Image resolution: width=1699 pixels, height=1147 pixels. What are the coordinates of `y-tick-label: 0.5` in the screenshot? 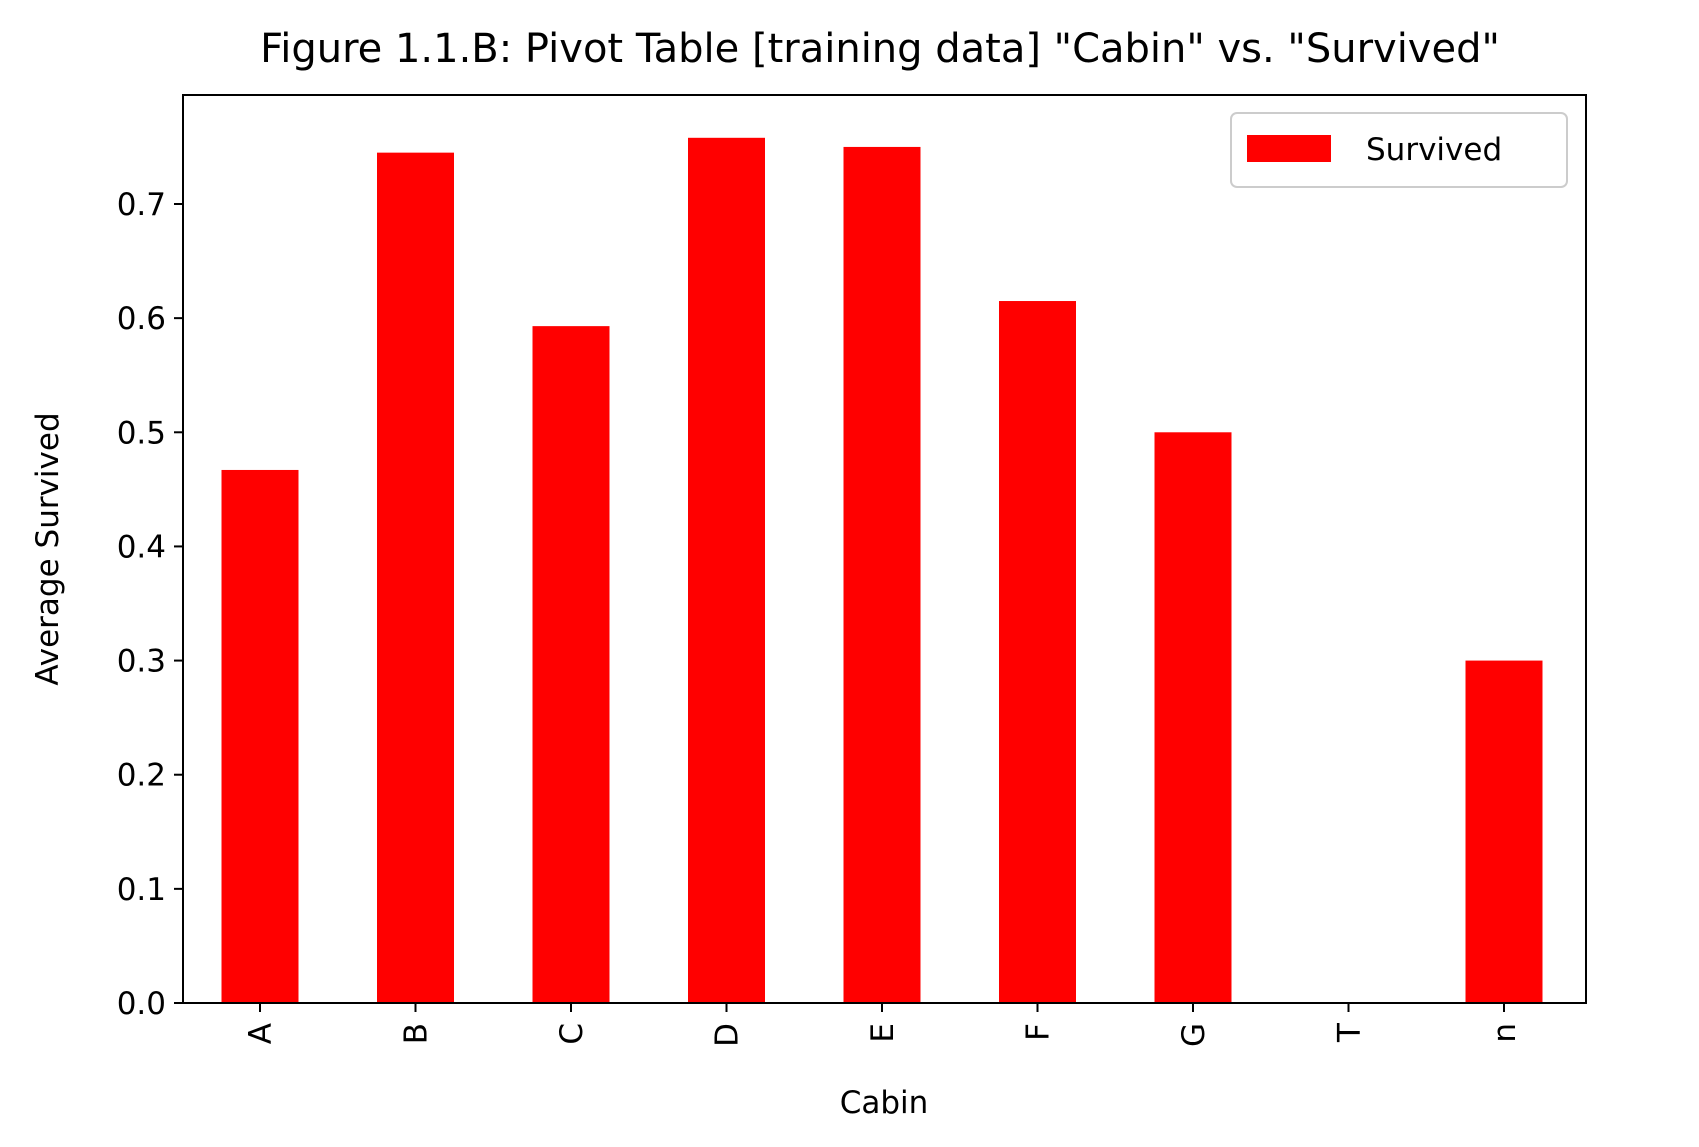 It's located at (141, 433).